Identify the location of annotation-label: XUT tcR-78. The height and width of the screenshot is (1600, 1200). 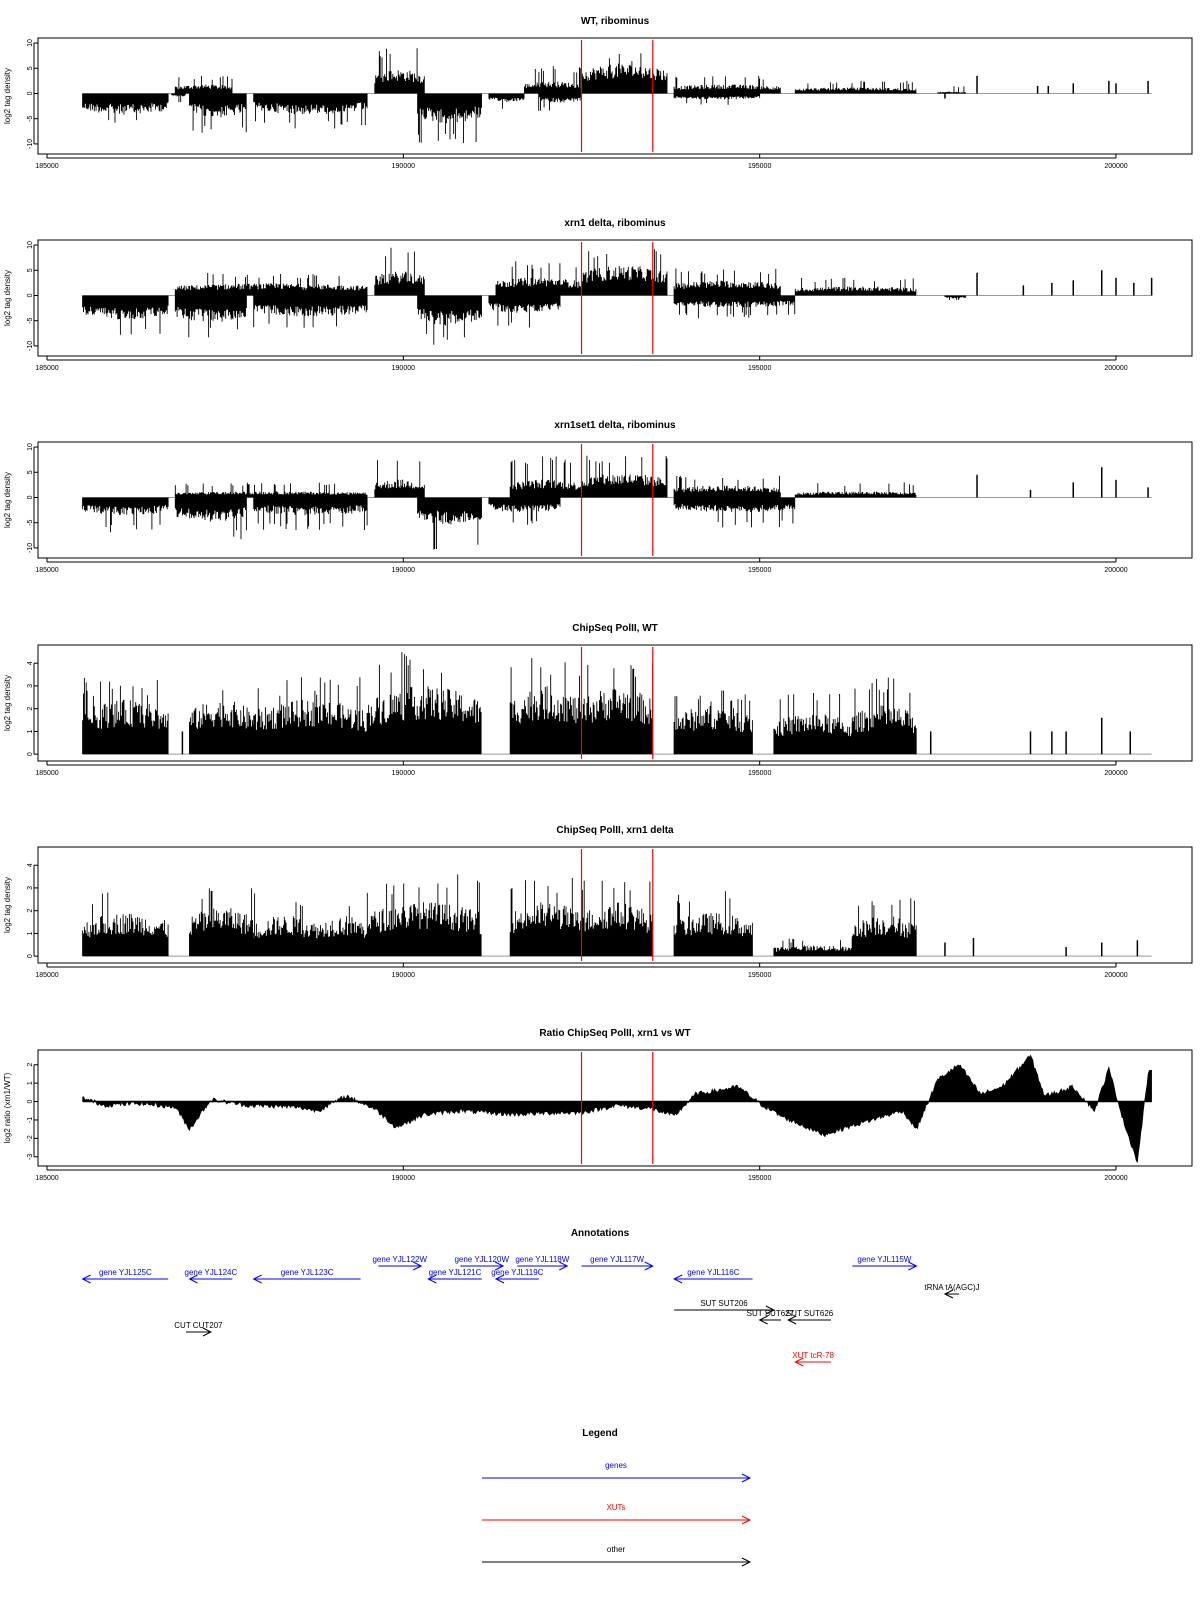
(813, 1355).